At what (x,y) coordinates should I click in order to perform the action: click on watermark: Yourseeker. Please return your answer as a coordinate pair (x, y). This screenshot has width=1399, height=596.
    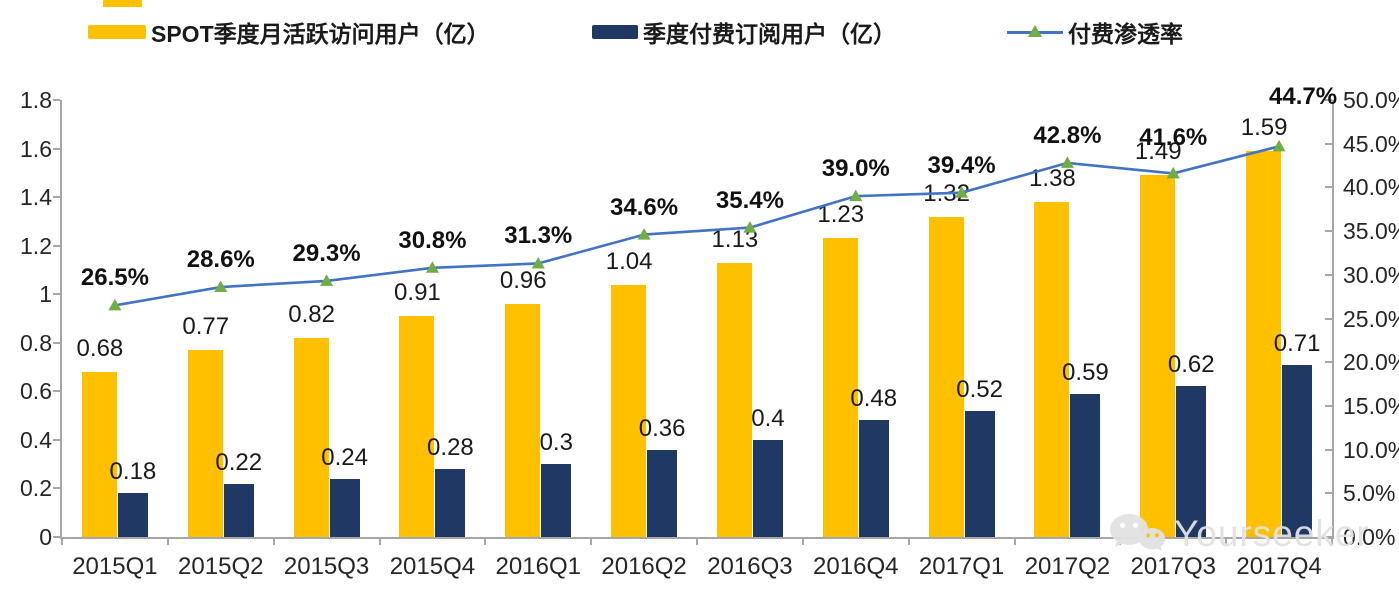
    Looking at the image, I should click on (1239, 534).